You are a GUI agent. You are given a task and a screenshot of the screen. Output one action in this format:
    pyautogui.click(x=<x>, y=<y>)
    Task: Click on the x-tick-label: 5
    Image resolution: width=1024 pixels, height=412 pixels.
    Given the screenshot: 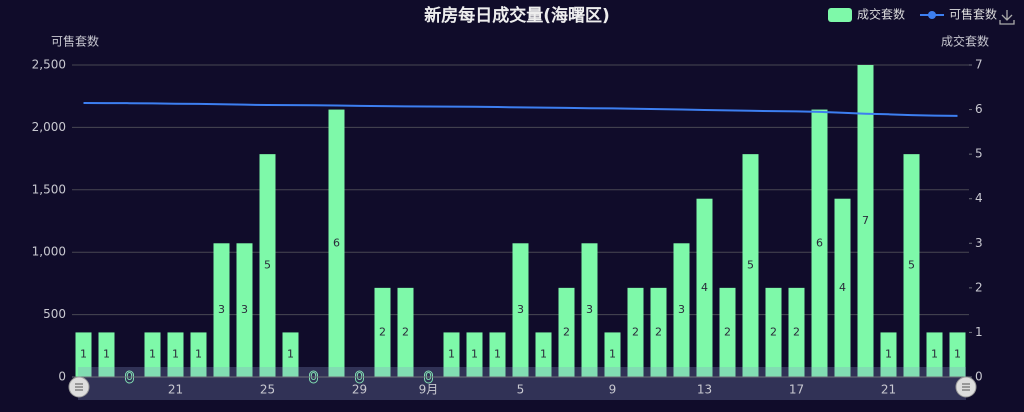 What is the action you would take?
    pyautogui.click(x=521, y=390)
    